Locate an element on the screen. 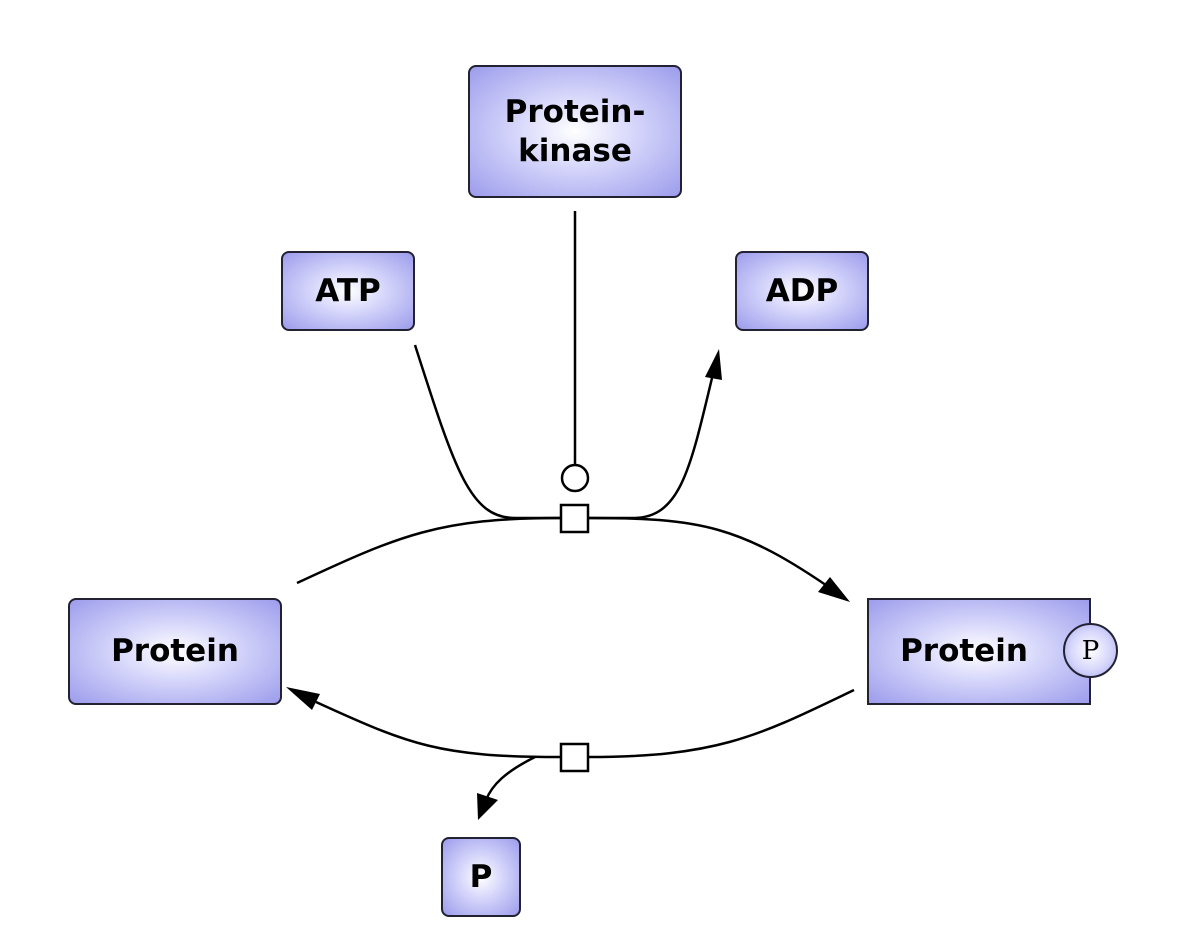 The width and height of the screenshot is (1201, 950). protein-kinase-node: Protein- kinase is located at coordinates (575, 131).